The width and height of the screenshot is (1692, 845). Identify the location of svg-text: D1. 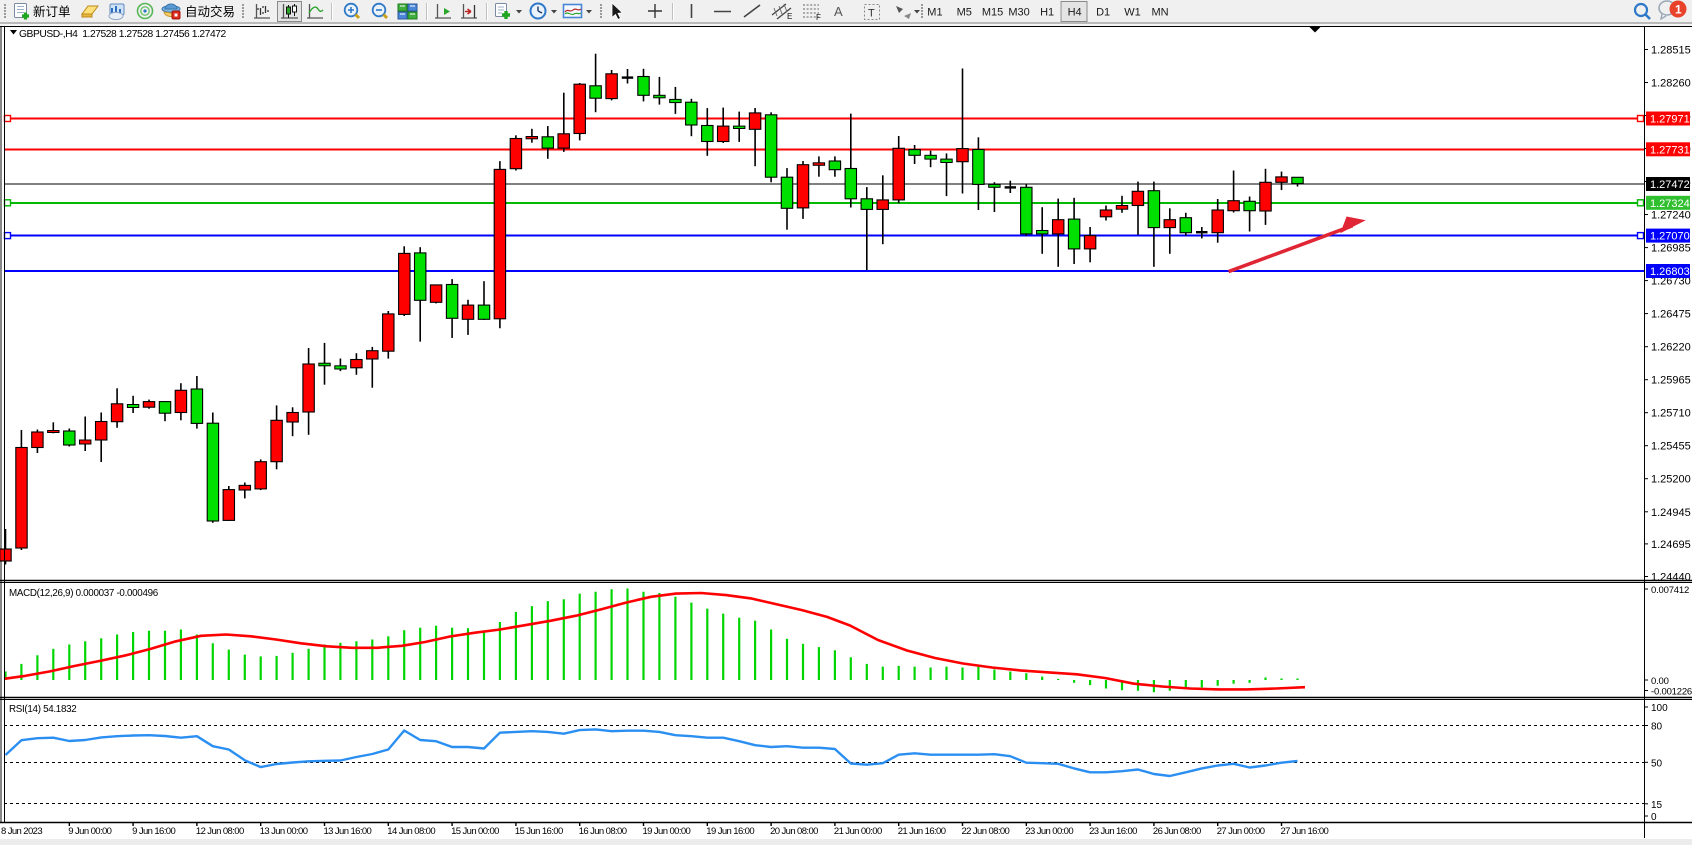
(1103, 13).